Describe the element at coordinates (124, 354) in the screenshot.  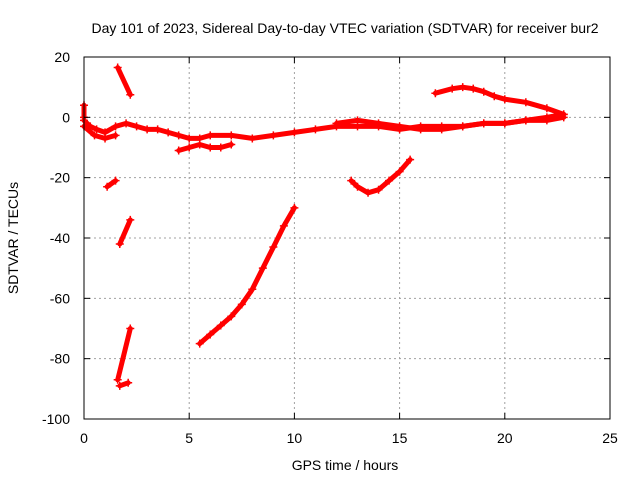
I see `series-spike-low` at that location.